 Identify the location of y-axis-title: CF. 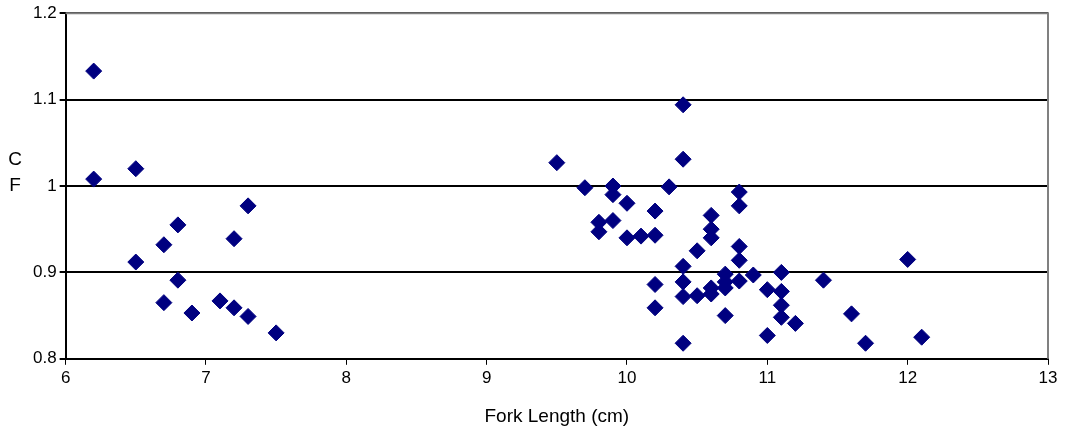
(15, 172).